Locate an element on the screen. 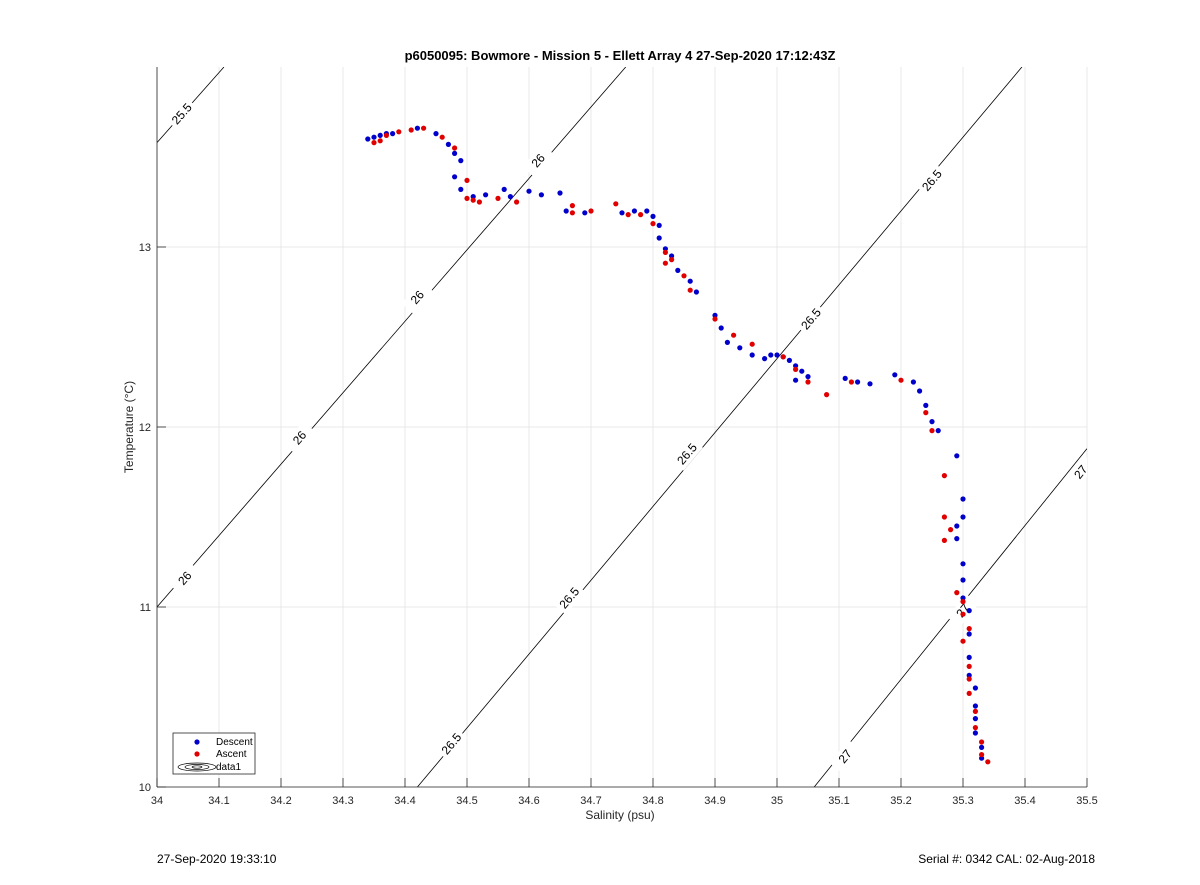 This screenshot has width=1200, height=885. y-tick-label: 10 is located at coordinates (145, 788).